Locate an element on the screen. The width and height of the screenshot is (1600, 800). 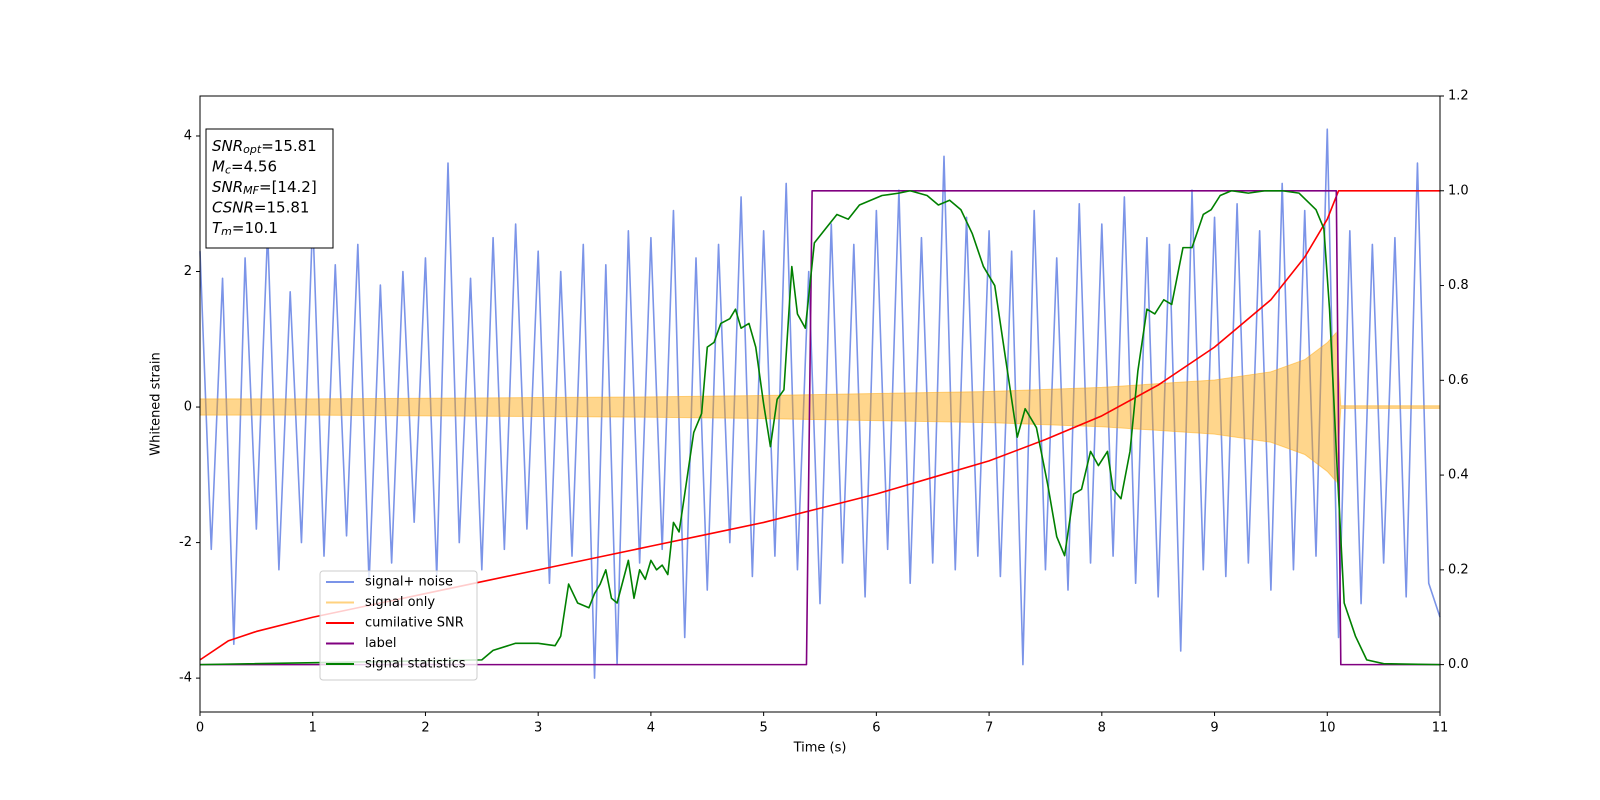
annotation: SNRMF=[14.2] is located at coordinates (264, 188).